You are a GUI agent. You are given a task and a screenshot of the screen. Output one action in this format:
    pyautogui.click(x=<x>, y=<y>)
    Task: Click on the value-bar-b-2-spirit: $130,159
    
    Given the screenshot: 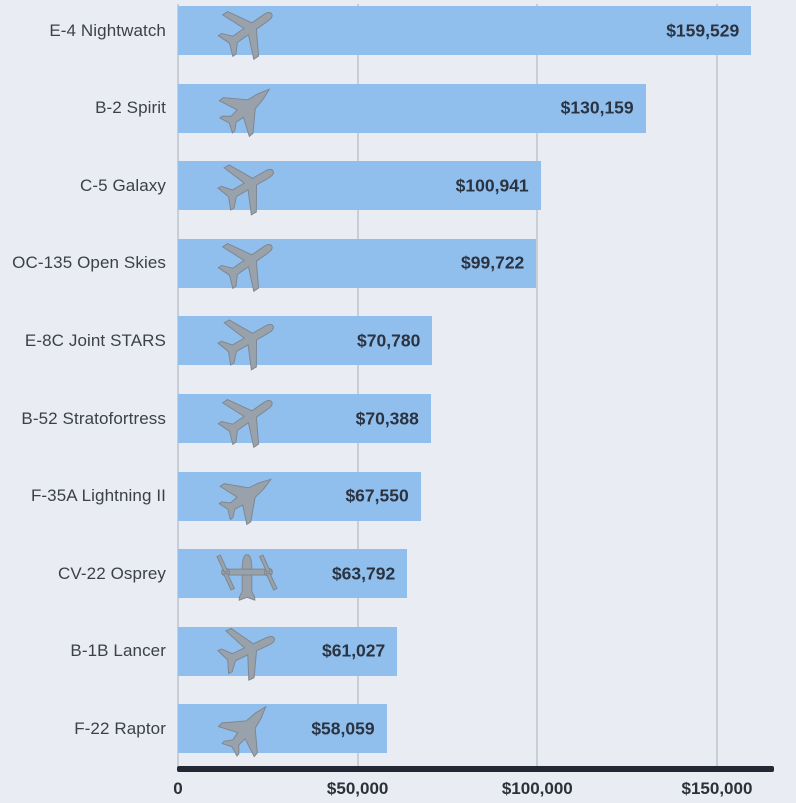 What is the action you would take?
    pyautogui.click(x=412, y=107)
    